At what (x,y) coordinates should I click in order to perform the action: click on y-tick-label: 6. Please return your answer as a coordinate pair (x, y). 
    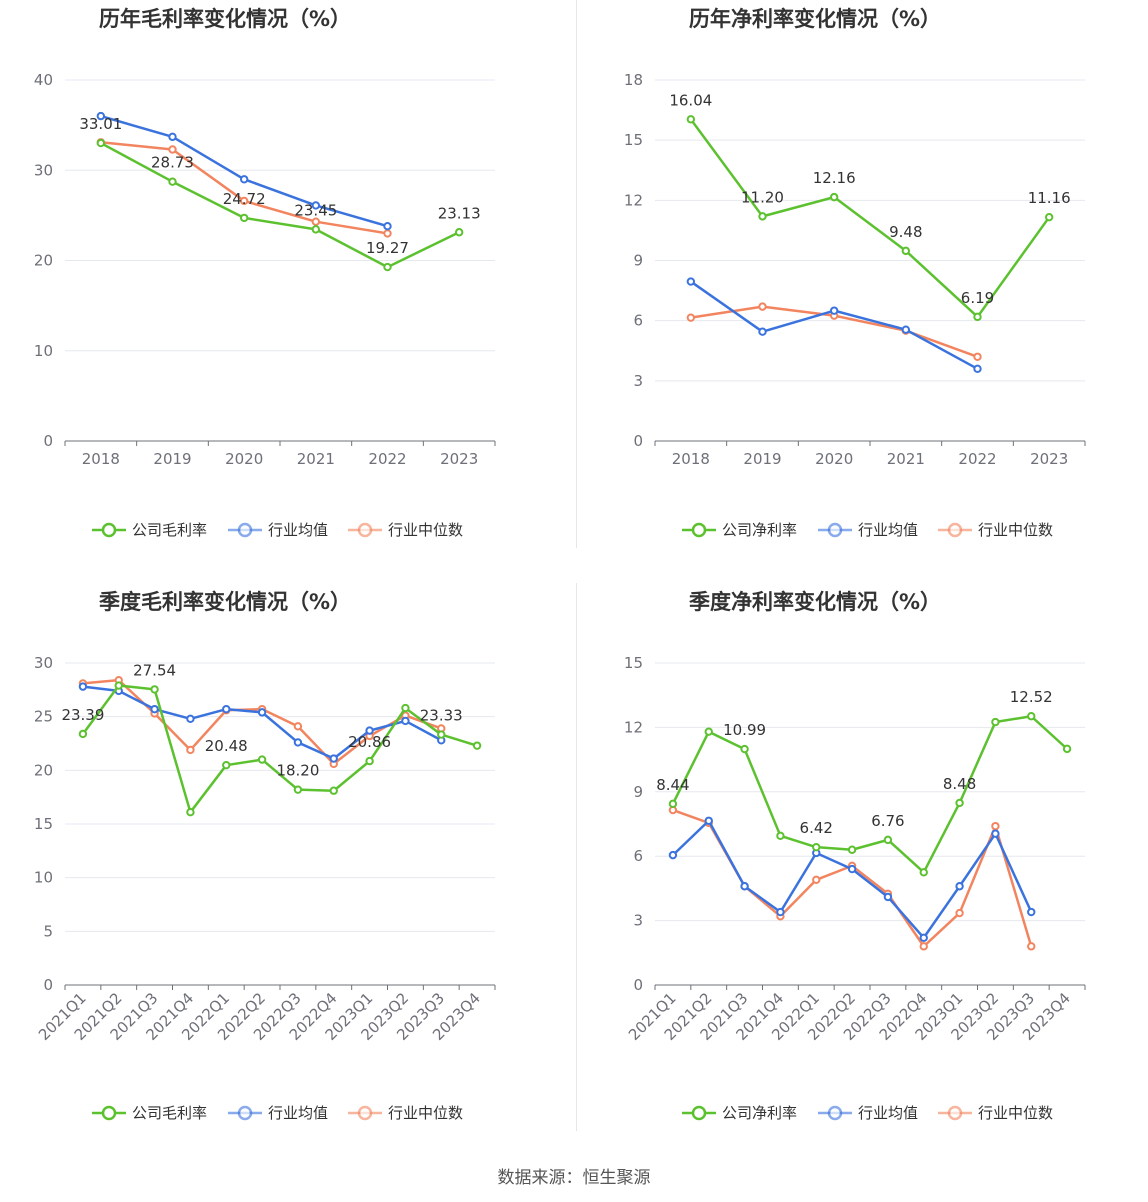
    Looking at the image, I should click on (638, 856).